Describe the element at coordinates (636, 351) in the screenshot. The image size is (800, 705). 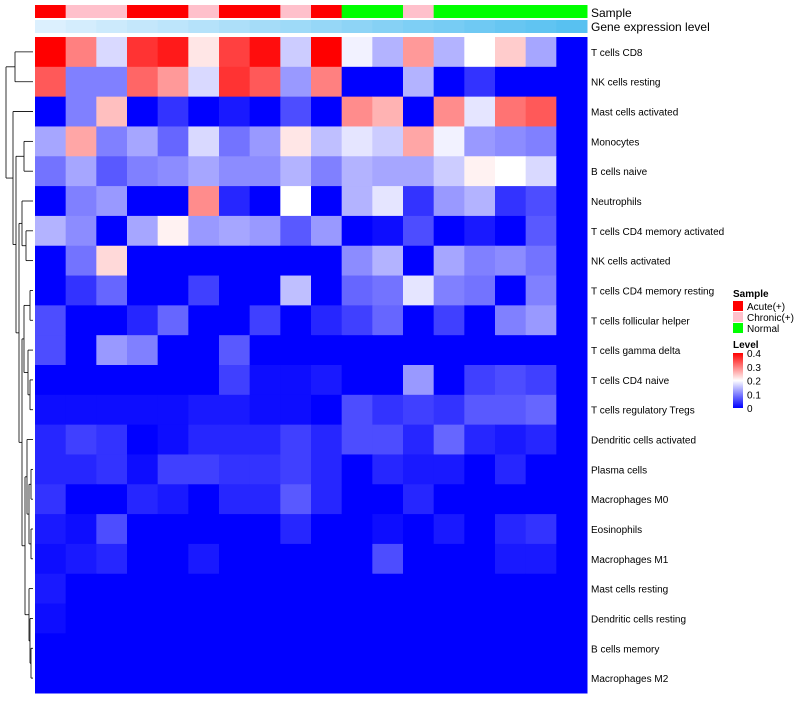
I see `row-label: T cells gamma delta` at that location.